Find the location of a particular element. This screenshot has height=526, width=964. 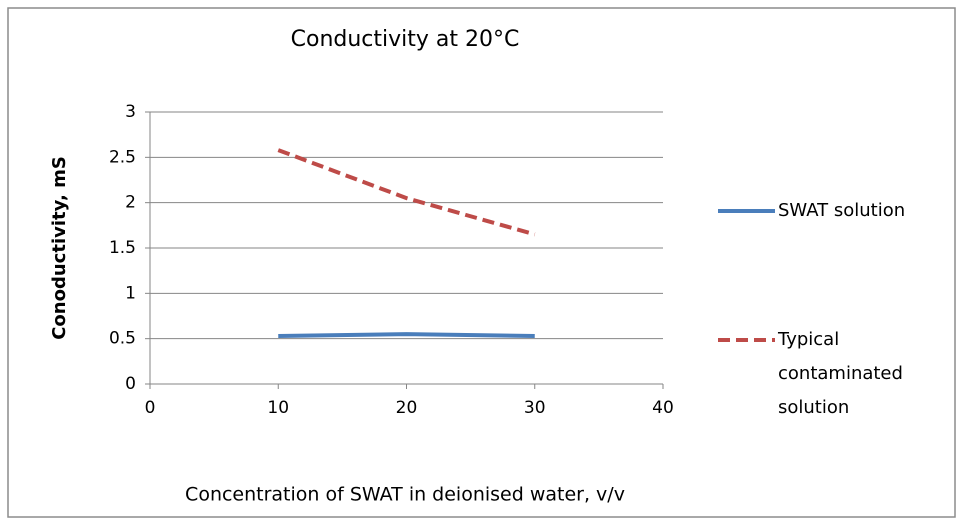

y-tick-label: 1 is located at coordinates (130, 293).